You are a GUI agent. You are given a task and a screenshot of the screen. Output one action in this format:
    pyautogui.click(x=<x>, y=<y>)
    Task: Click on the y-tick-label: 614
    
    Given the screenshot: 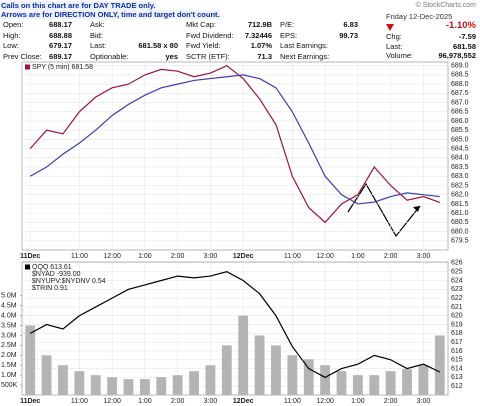 What is the action you would take?
    pyautogui.click(x=457, y=368)
    